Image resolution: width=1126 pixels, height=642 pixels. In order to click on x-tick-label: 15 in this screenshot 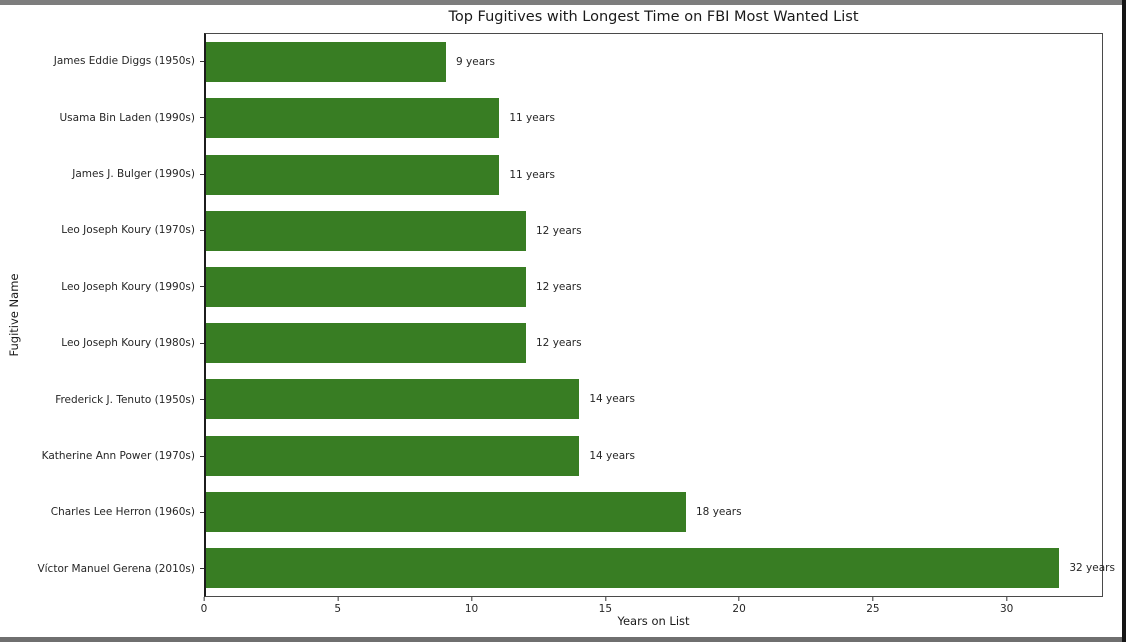, I will do `click(605, 609)`.